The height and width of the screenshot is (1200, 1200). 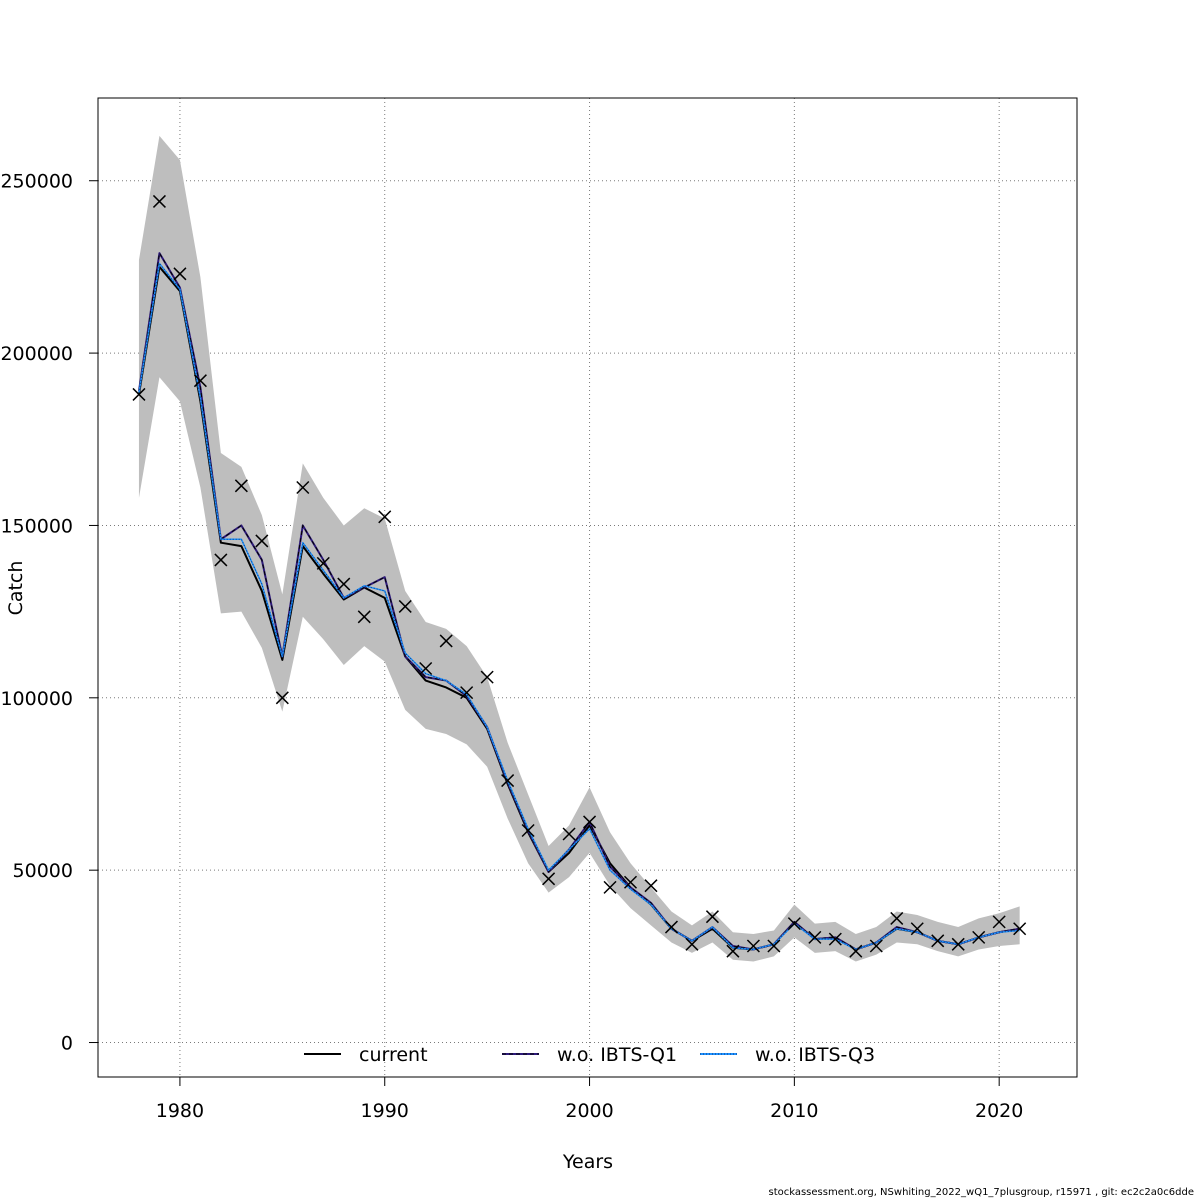 I want to click on y-tick-label: 150000, so click(x=36, y=526).